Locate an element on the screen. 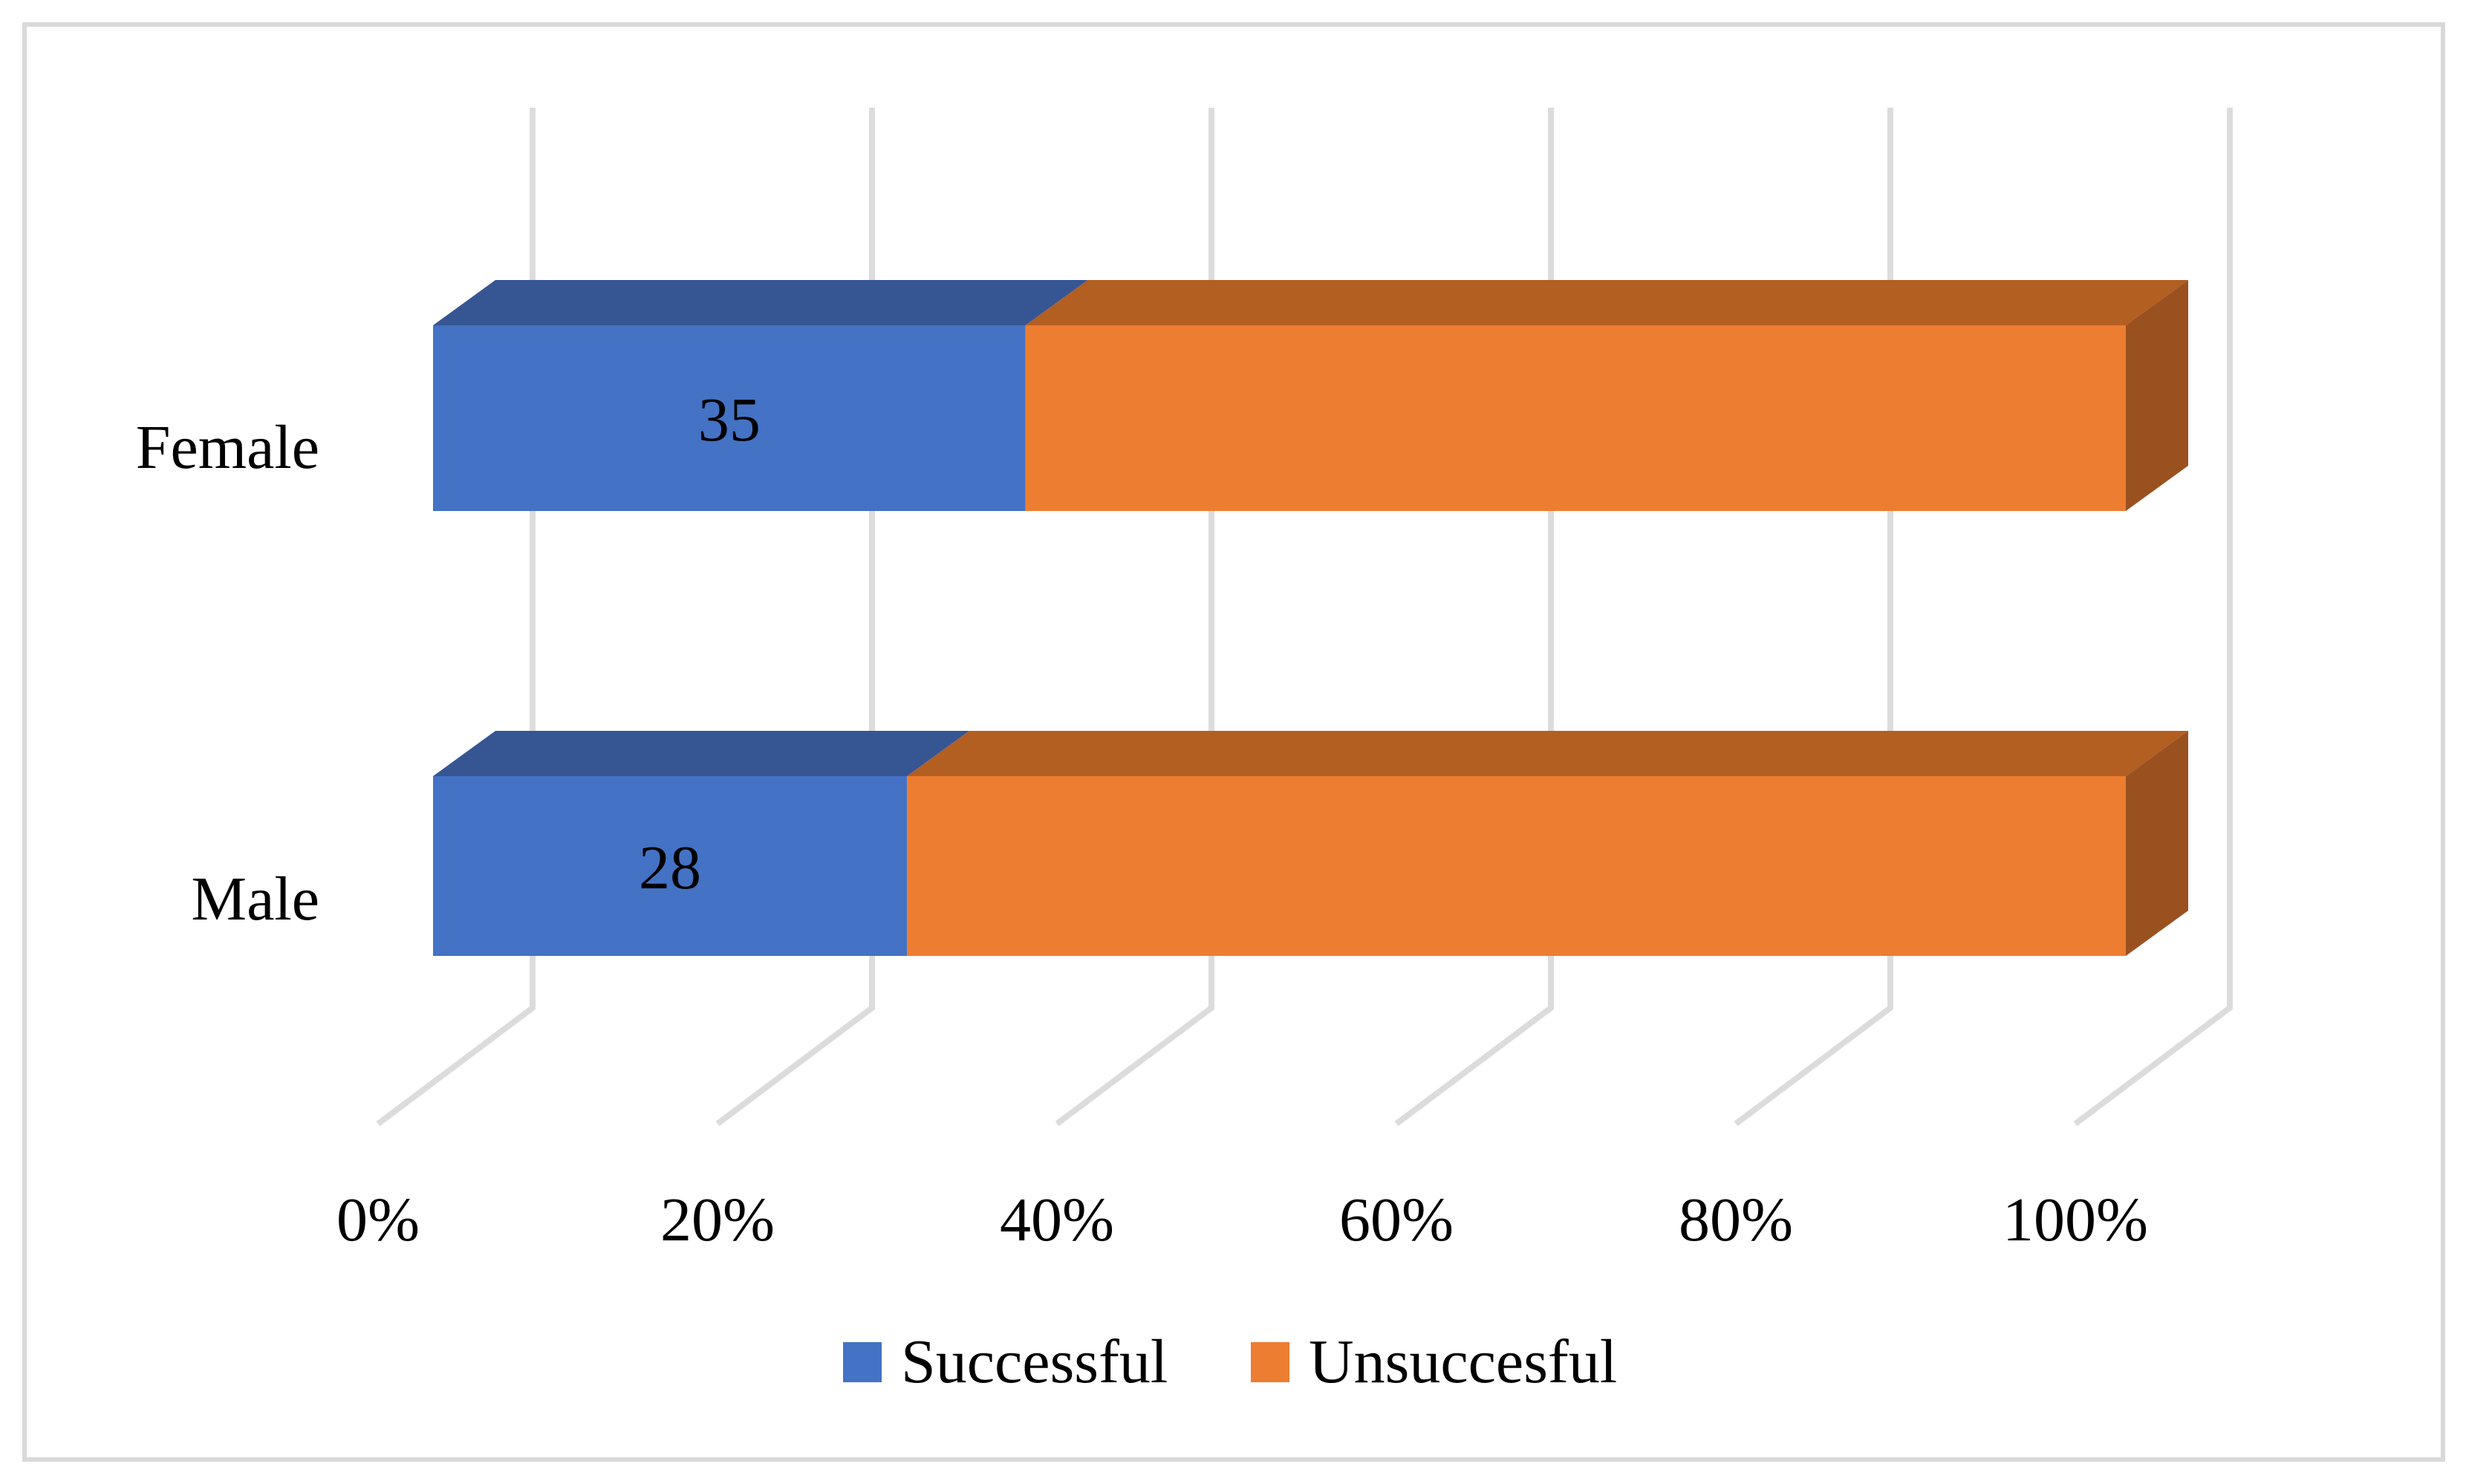 The height and width of the screenshot is (1484, 2466). x-axis-tick-labels: 0% 20% 40% 60% 80% 100% is located at coordinates (1242, 1219).